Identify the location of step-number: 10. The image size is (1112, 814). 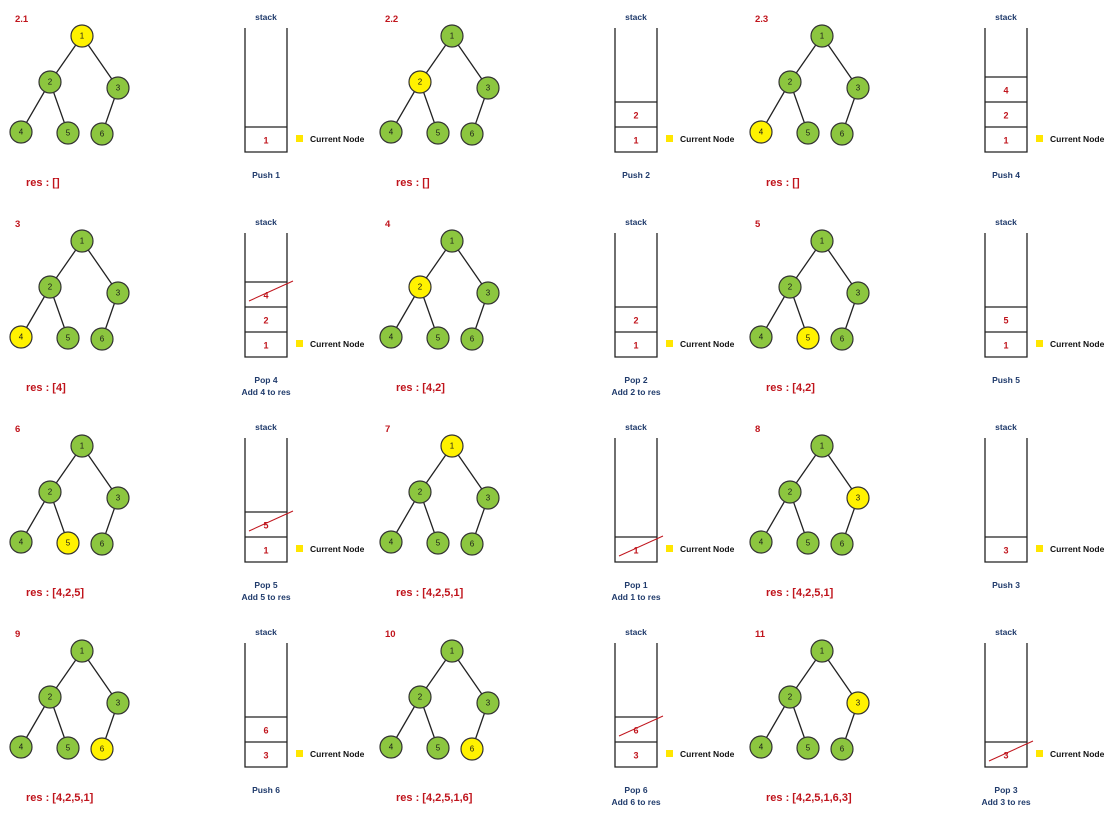
(390, 634).